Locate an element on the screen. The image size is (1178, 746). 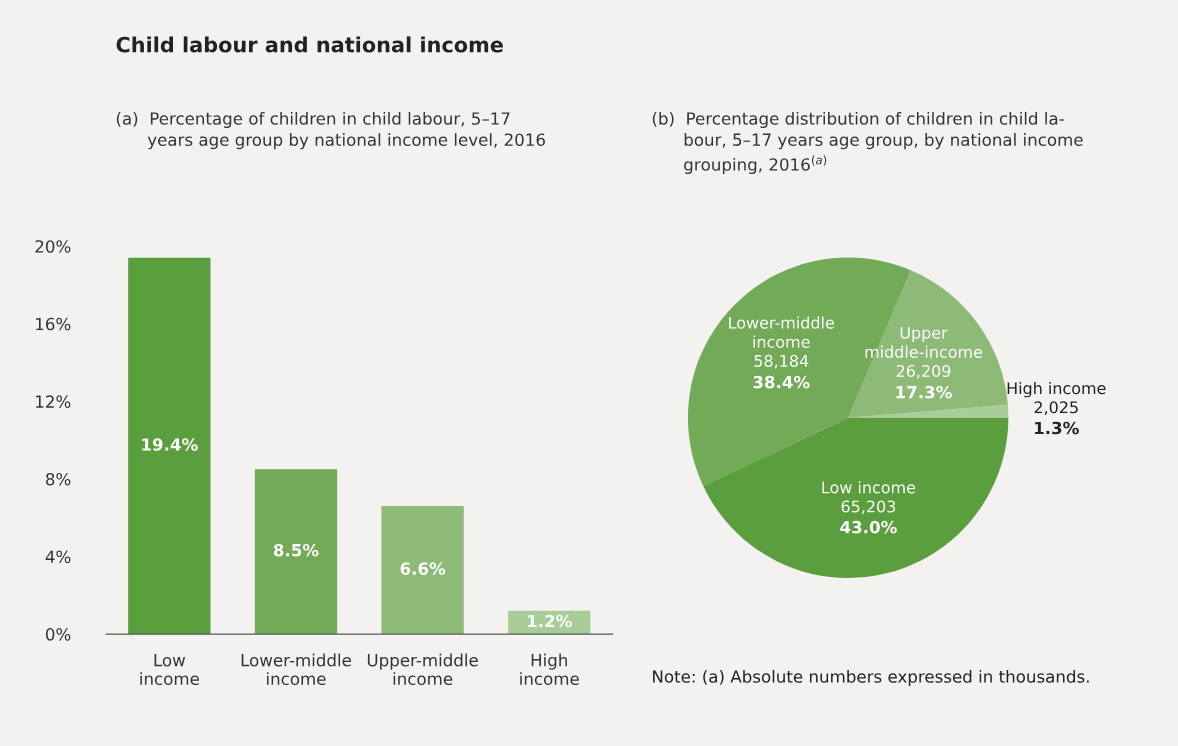
y-tick-label: 8% is located at coordinates (58, 479).